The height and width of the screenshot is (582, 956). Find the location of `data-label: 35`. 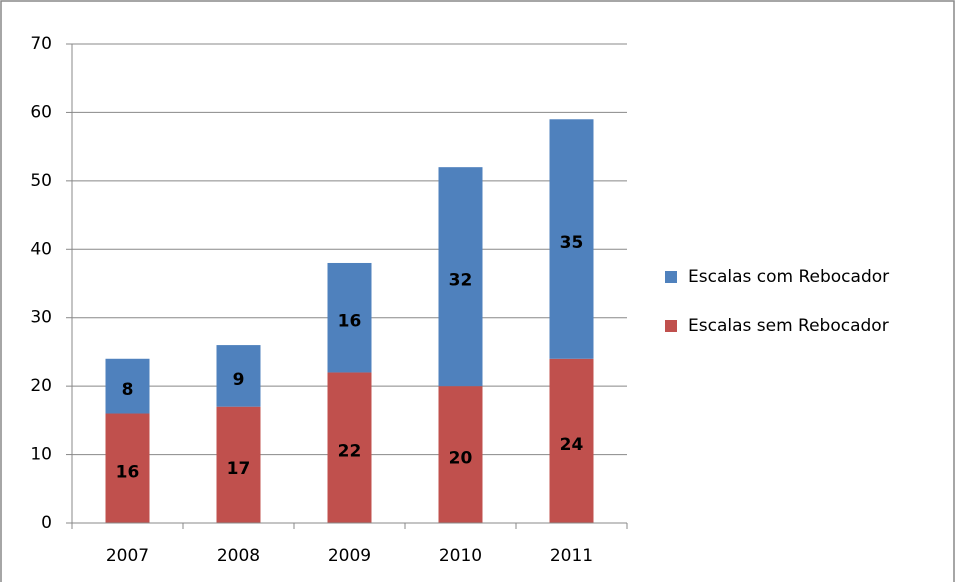

data-label: 35 is located at coordinates (572, 243).